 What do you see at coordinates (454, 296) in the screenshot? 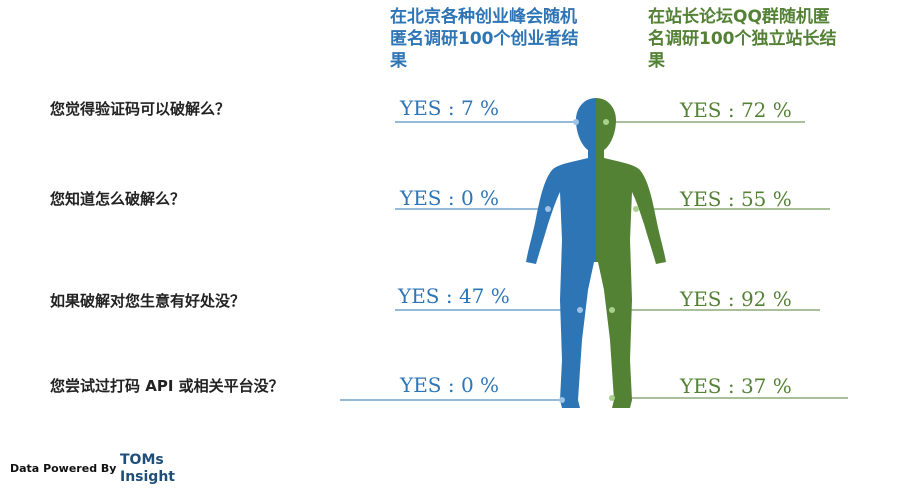
I see `left-value-3: YES : 47 %` at bounding box center [454, 296].